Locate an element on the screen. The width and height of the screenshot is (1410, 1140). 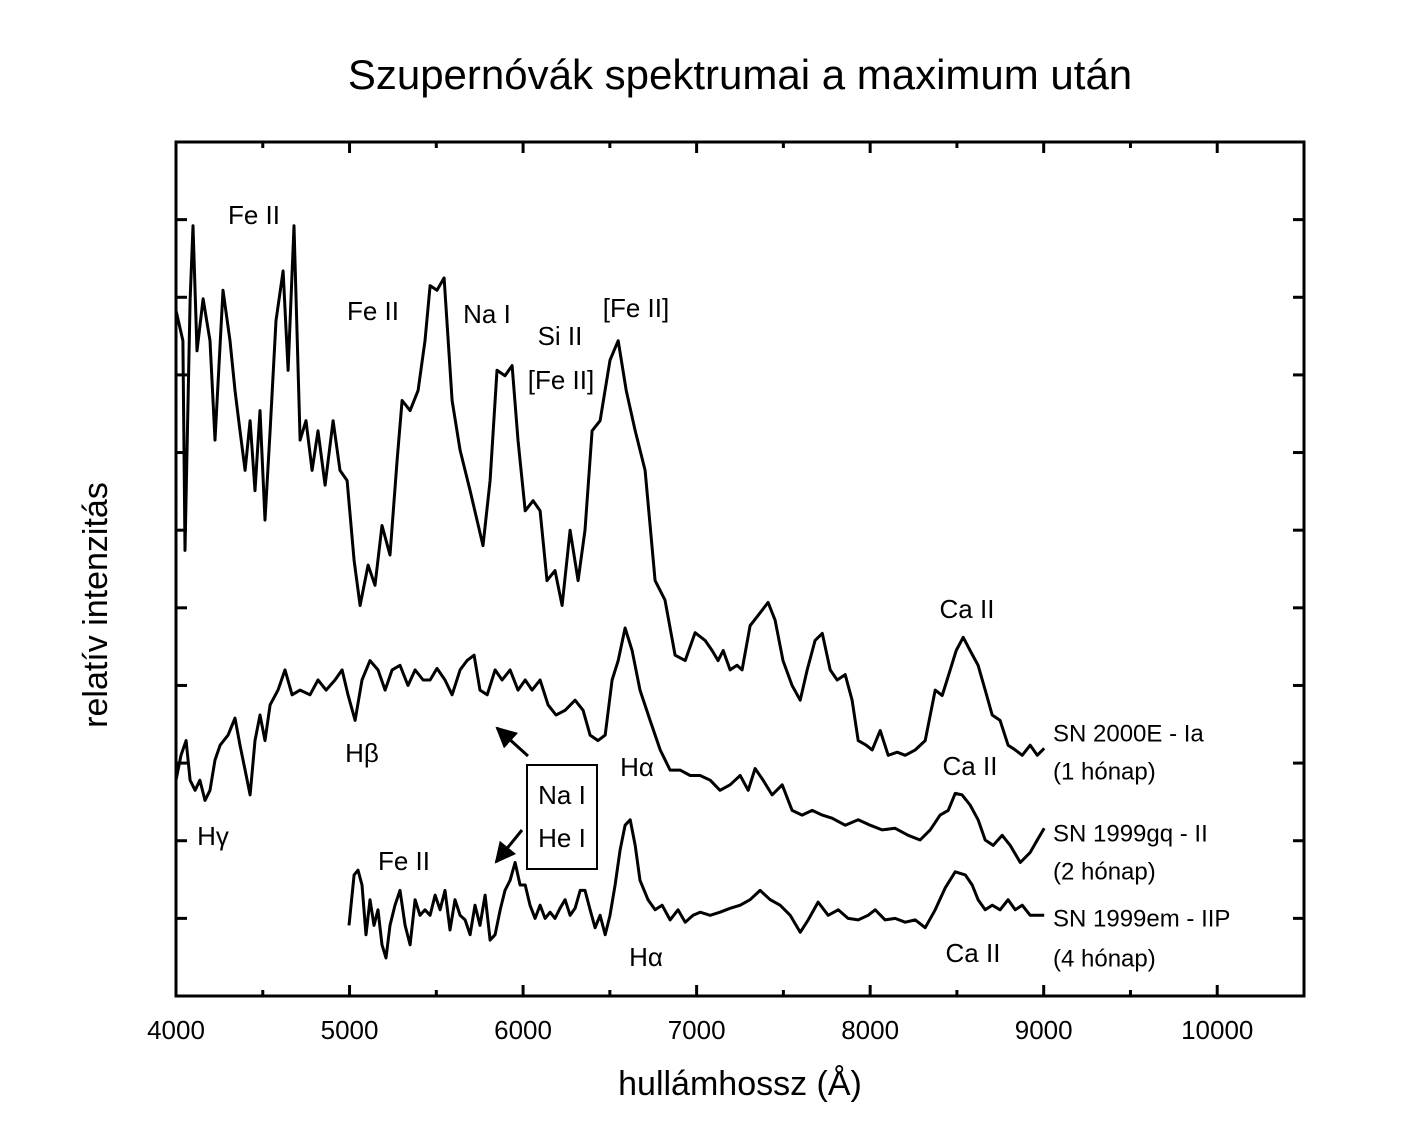
chart-title: Szupernóvák spektrumai a maximum után is located at coordinates (740, 74).